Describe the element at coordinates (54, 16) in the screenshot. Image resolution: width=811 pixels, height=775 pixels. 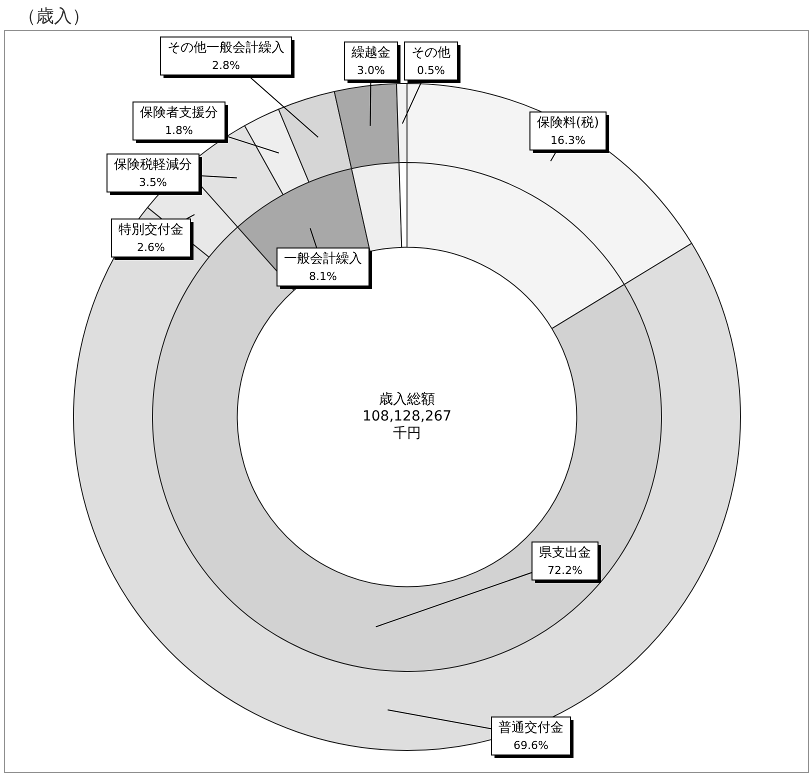
I see `chart-title: （歳入）` at that location.